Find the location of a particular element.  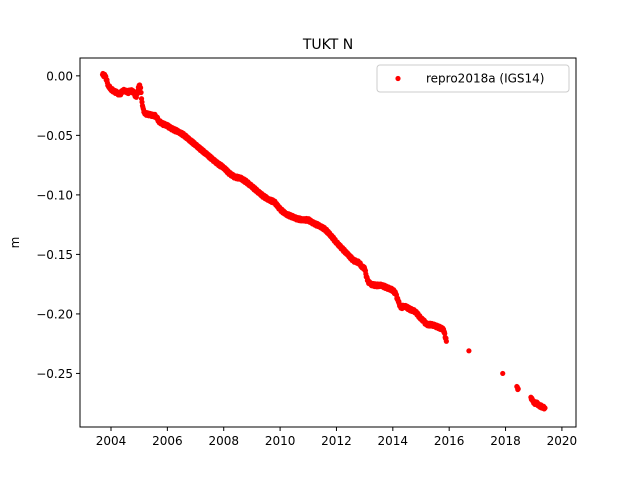

x-tick-label: 2014 is located at coordinates (393, 441).